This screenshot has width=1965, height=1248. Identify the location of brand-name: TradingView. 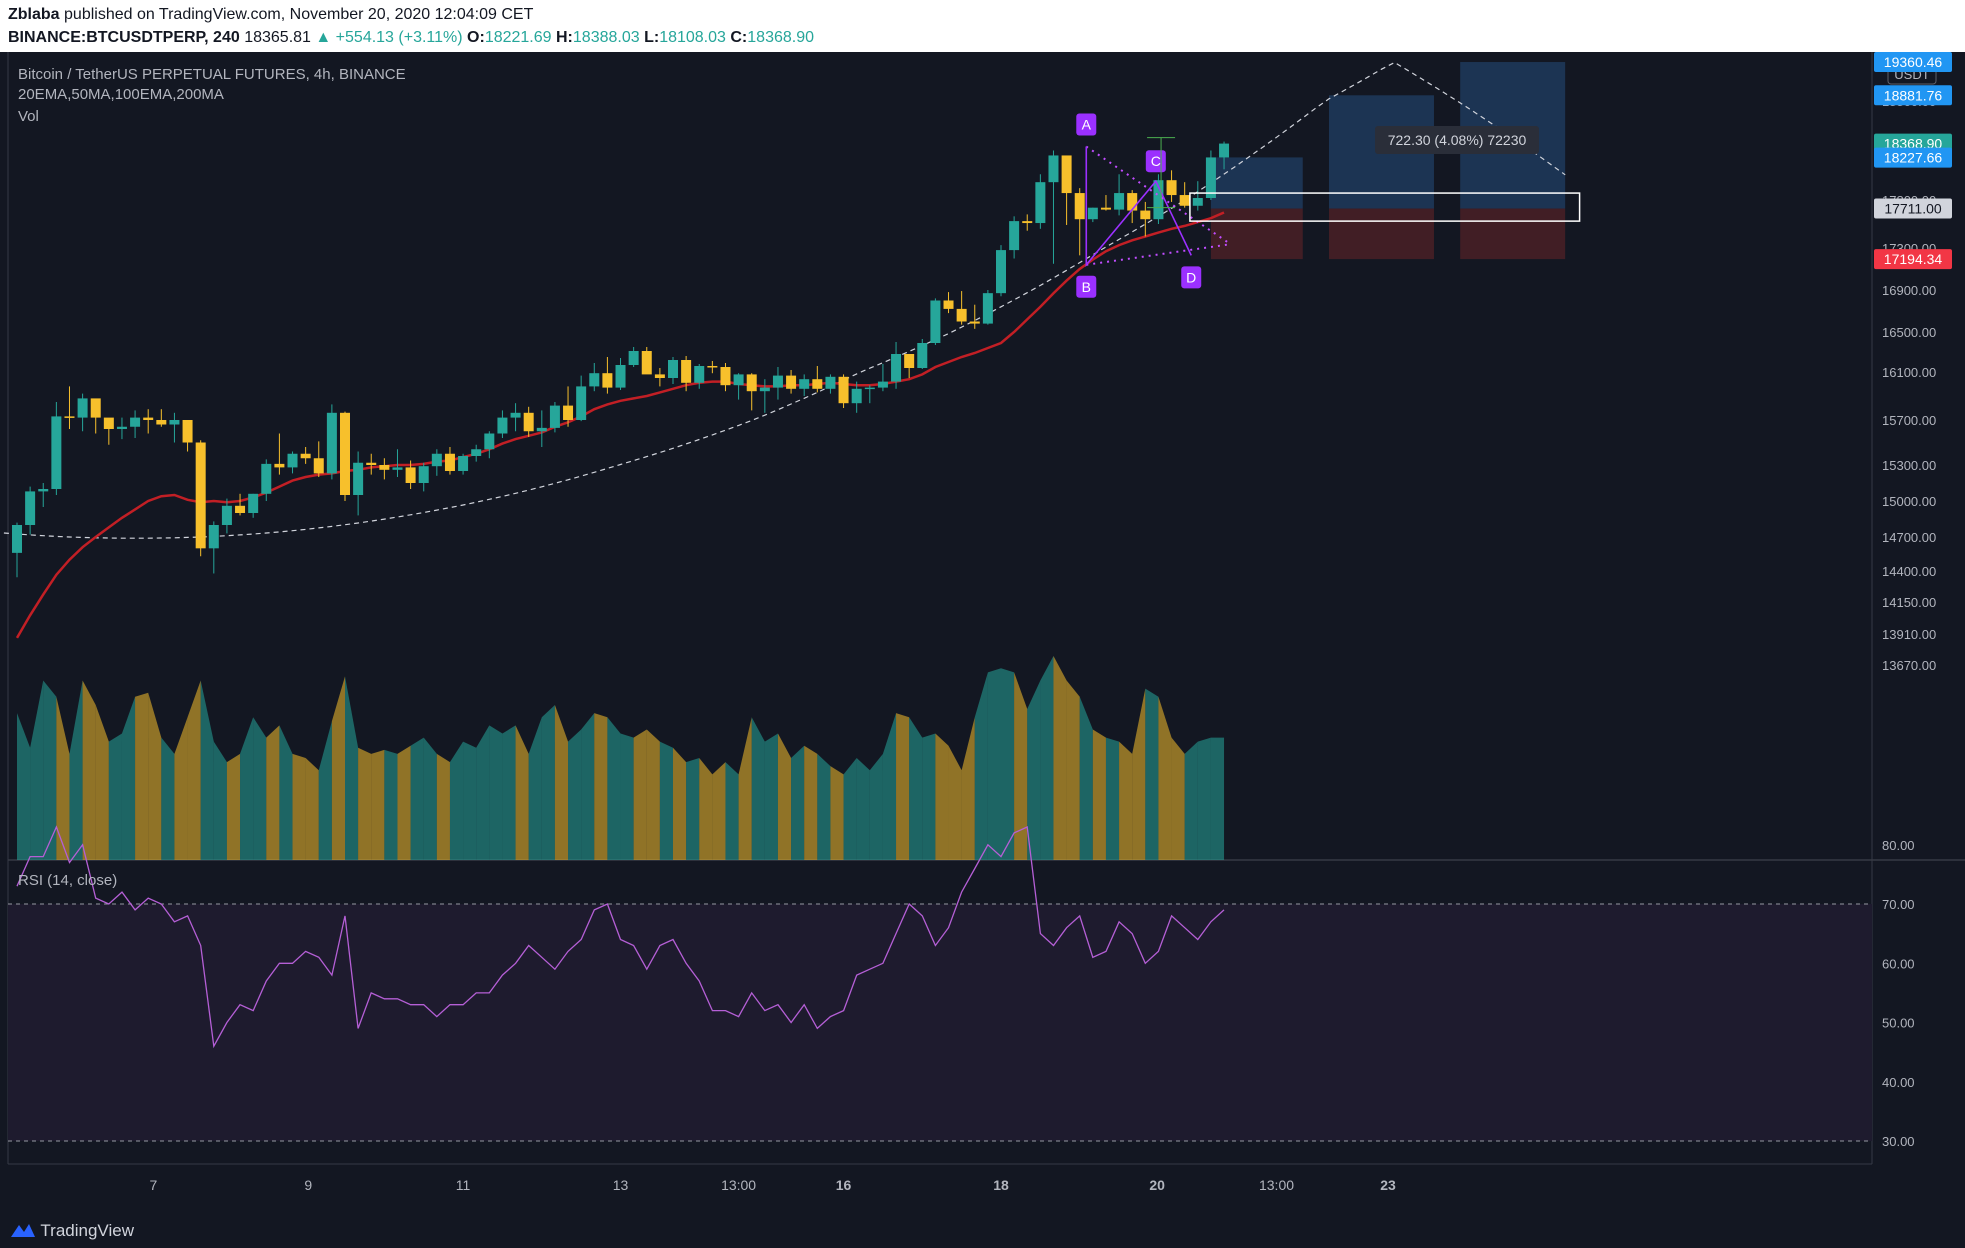
(87, 1230).